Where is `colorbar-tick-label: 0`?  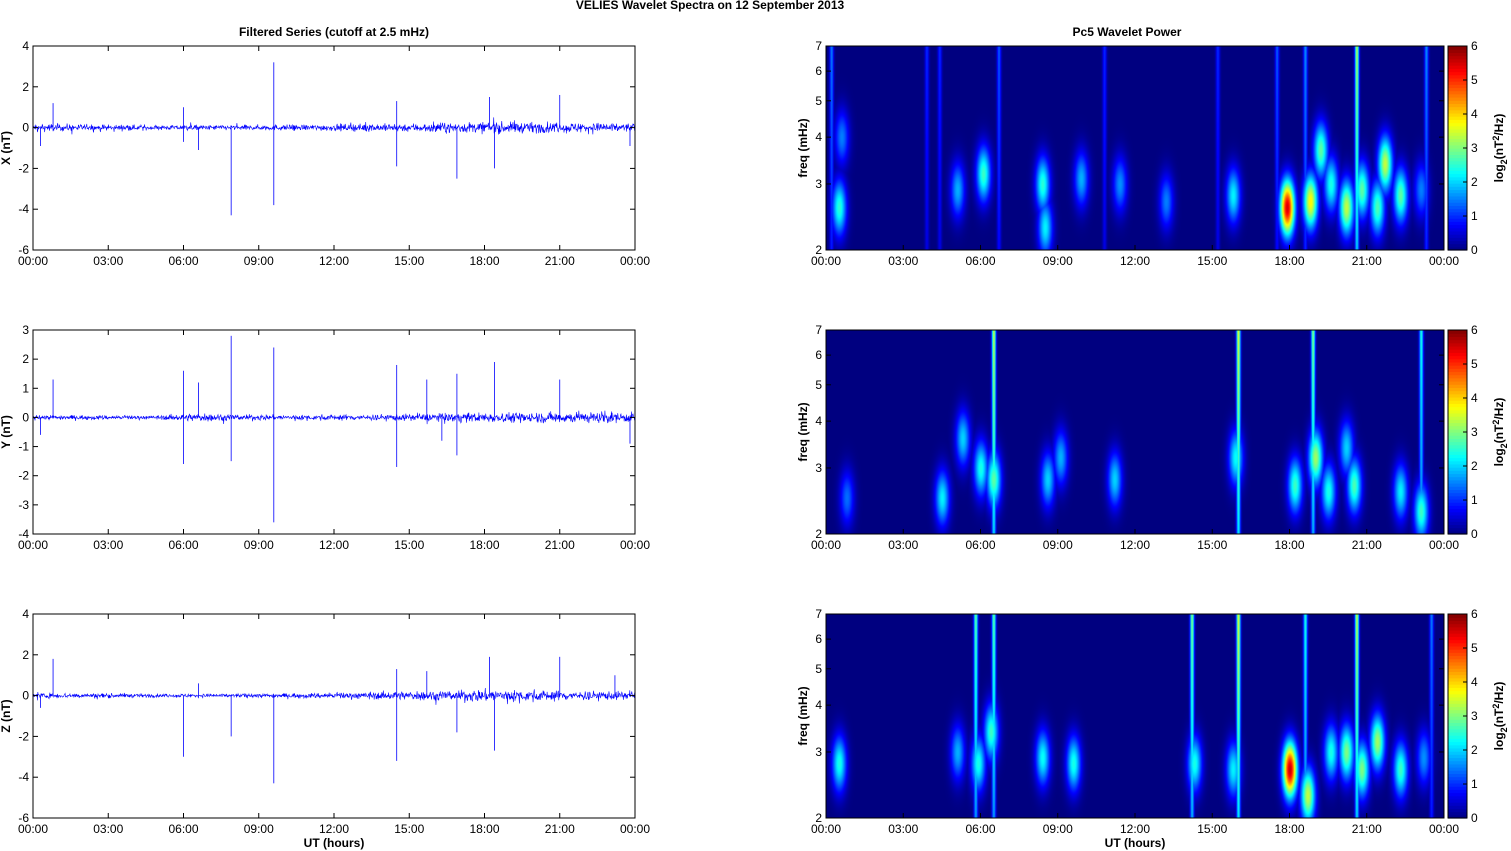
colorbar-tick-label: 0 is located at coordinates (1474, 250).